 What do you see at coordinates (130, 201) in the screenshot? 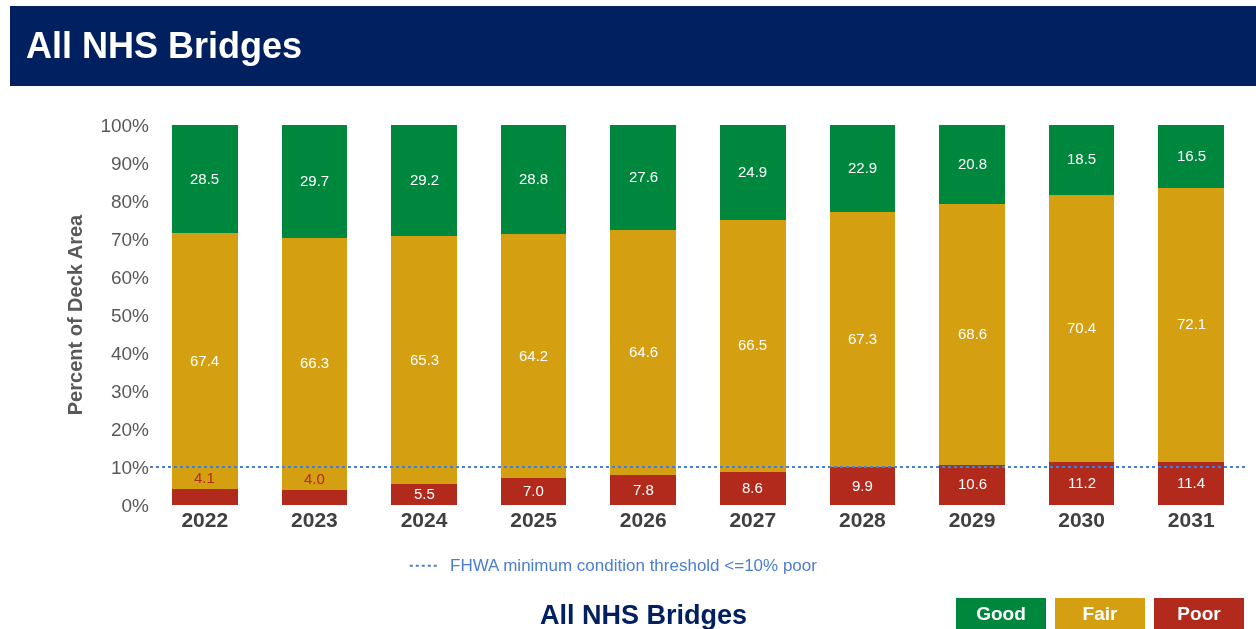
I see `y-tick-label: 80%` at bounding box center [130, 201].